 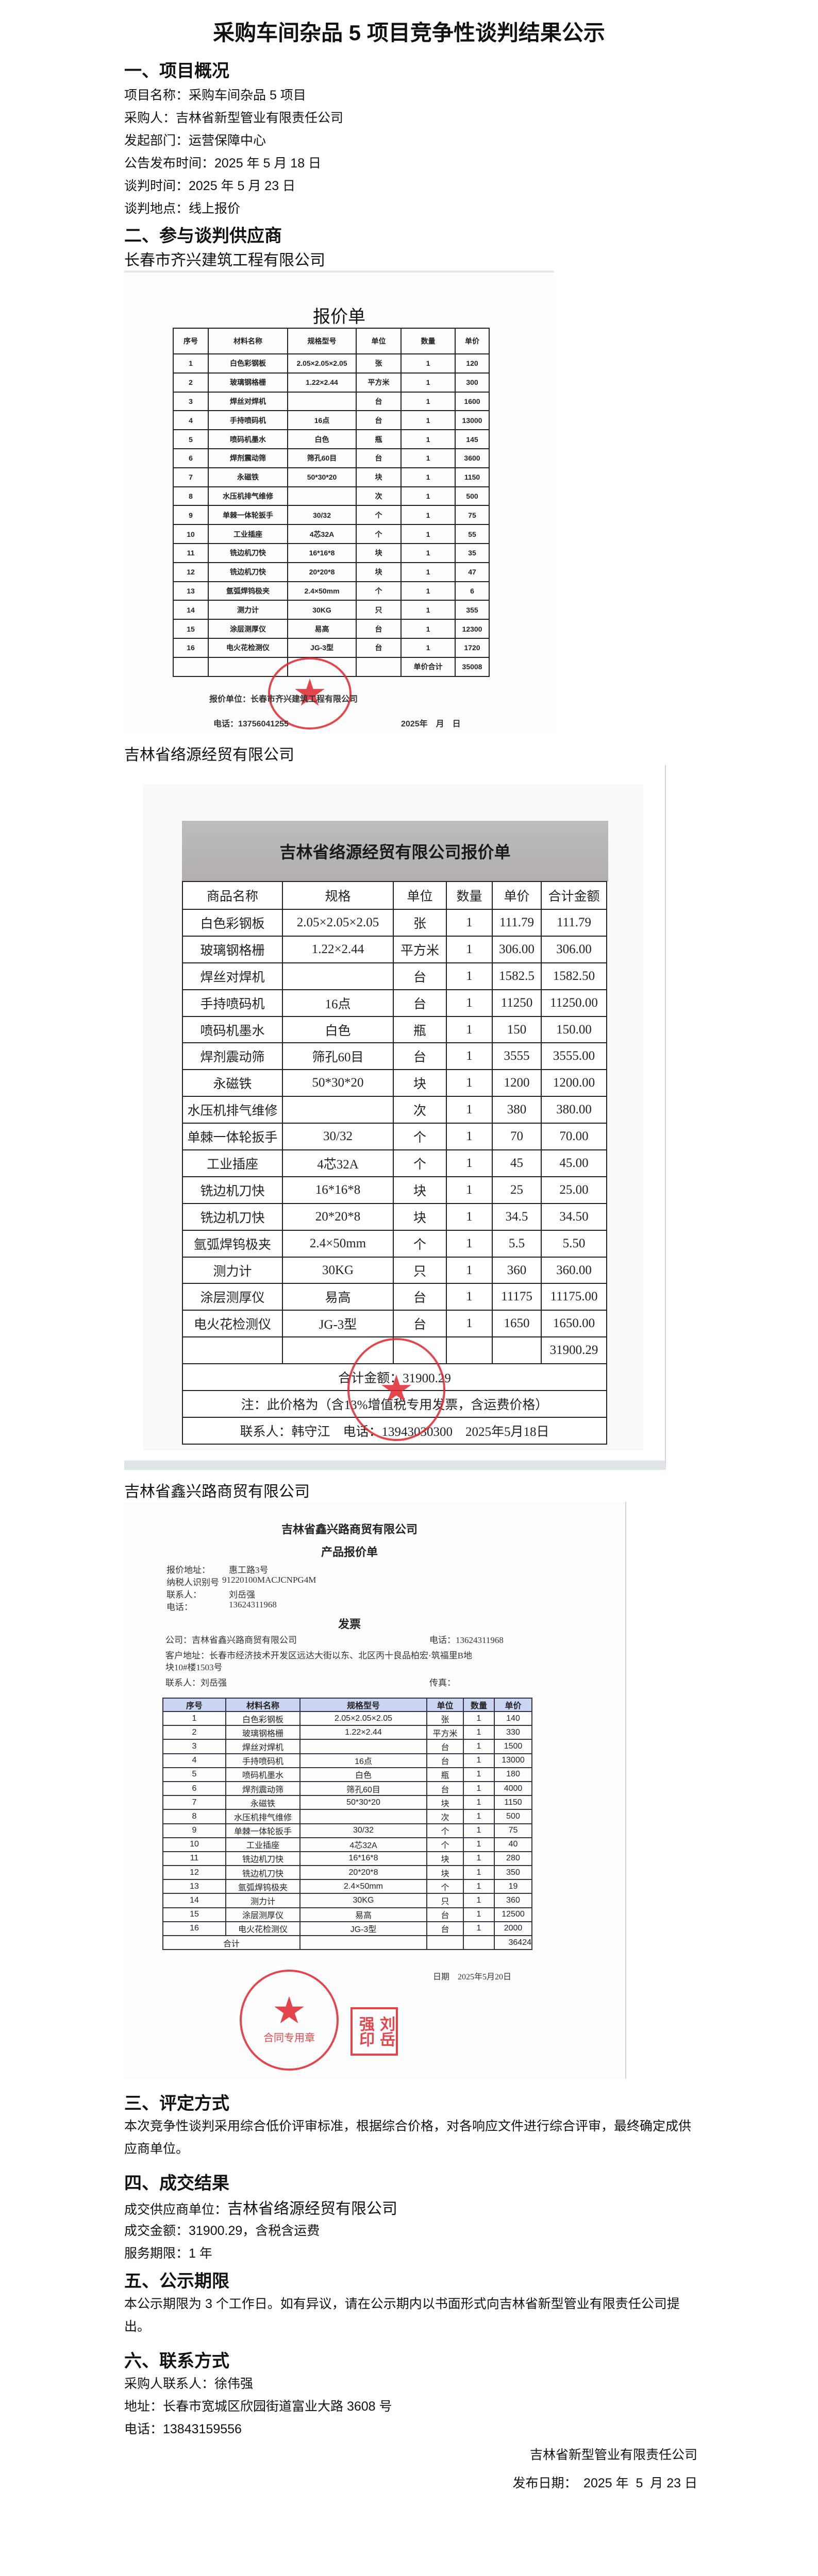 I want to click on subtotal-row: 31900.29, so click(x=394, y=1350).